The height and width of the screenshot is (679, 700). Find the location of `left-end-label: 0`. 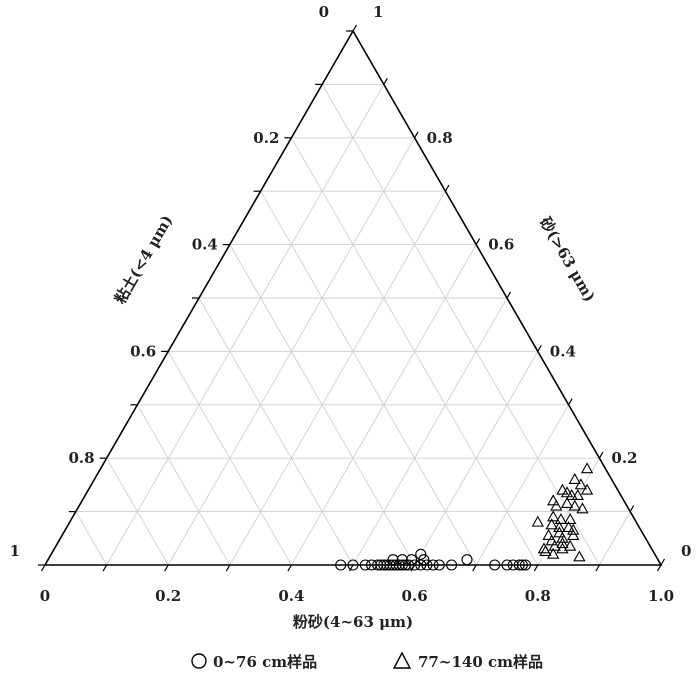

left-end-label: 0 is located at coordinates (324, 12).